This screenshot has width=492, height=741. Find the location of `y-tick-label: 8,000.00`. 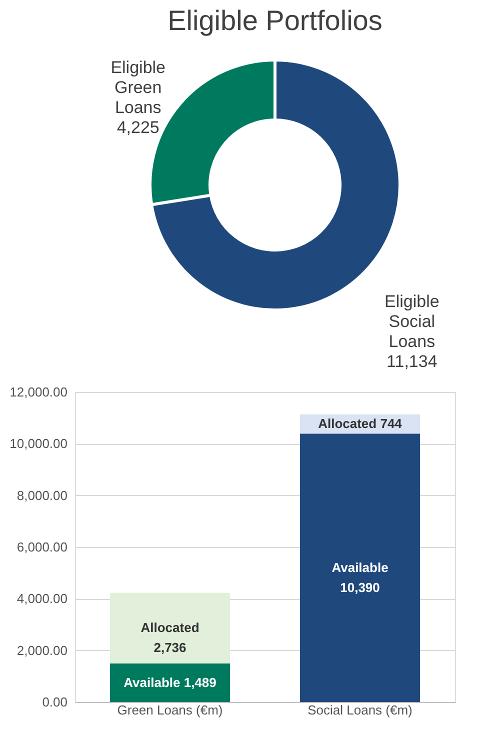

y-tick-label: 8,000.00 is located at coordinates (42, 495).